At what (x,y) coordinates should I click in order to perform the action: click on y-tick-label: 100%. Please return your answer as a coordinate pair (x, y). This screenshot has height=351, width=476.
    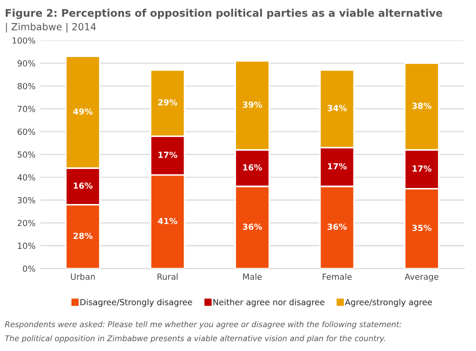
    Looking at the image, I should click on (24, 40).